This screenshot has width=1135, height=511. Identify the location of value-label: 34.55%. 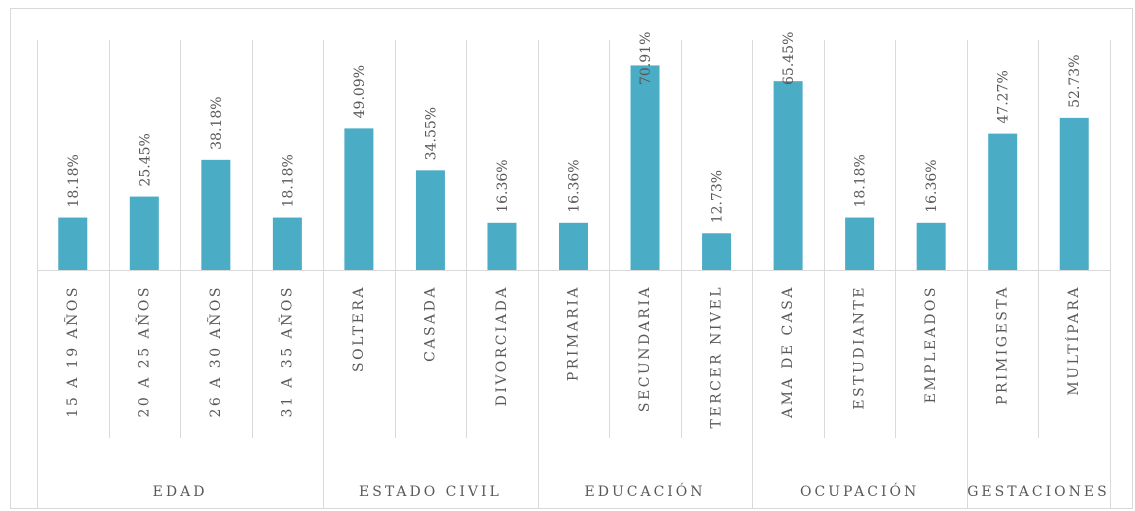
(431, 133).